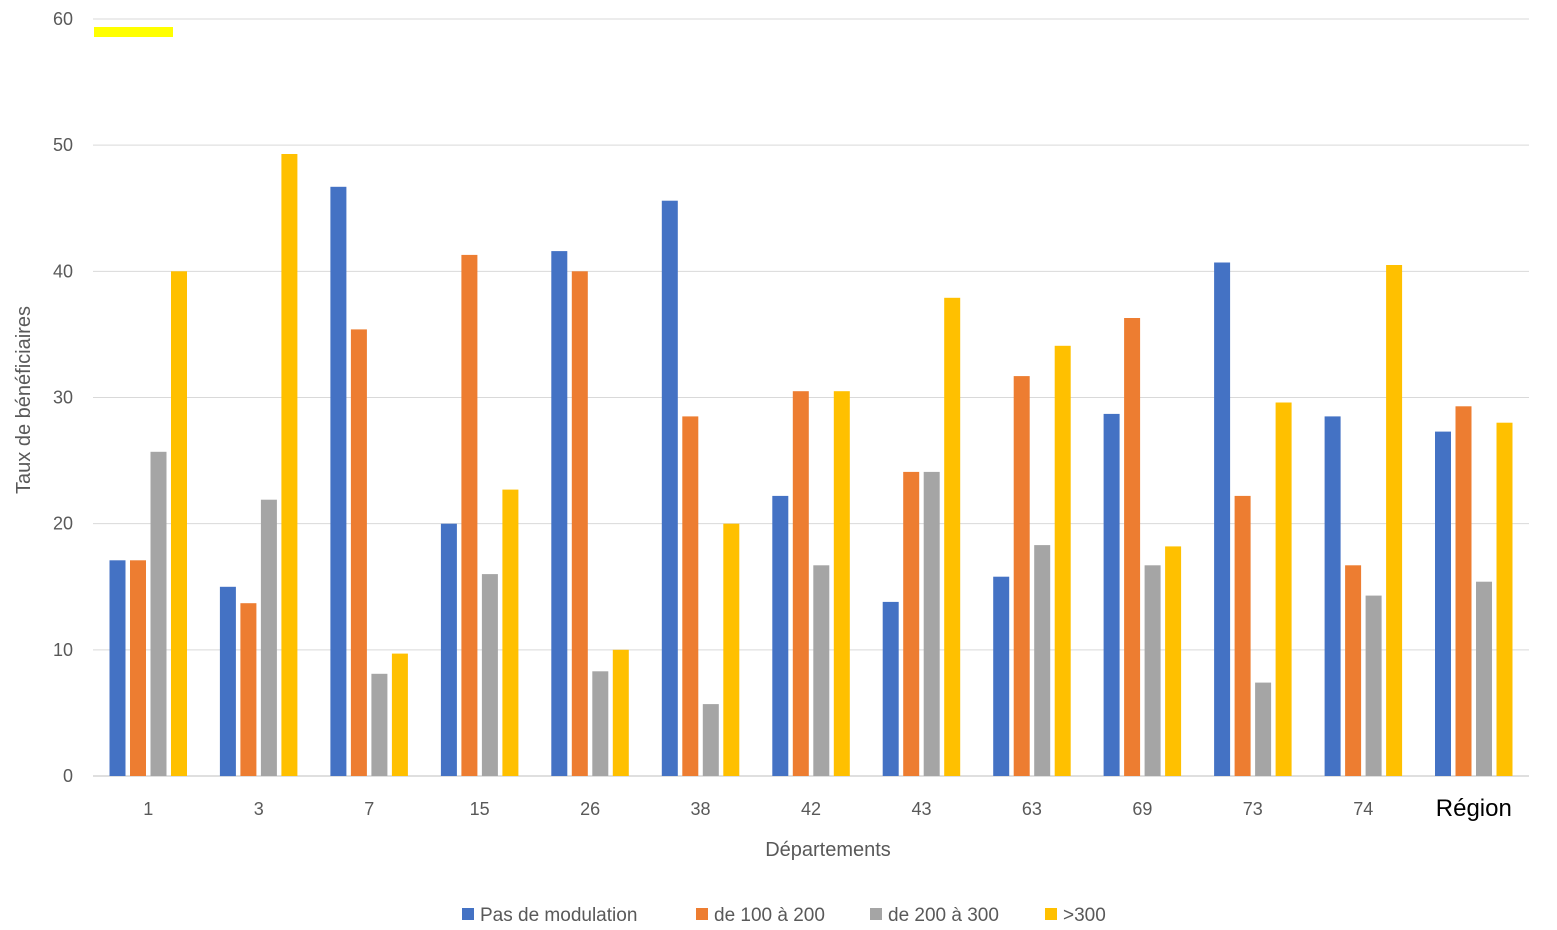 The image size is (1557, 930). Describe the element at coordinates (769, 915) in the screenshot. I see `legend-label: de 100 à 200` at that location.